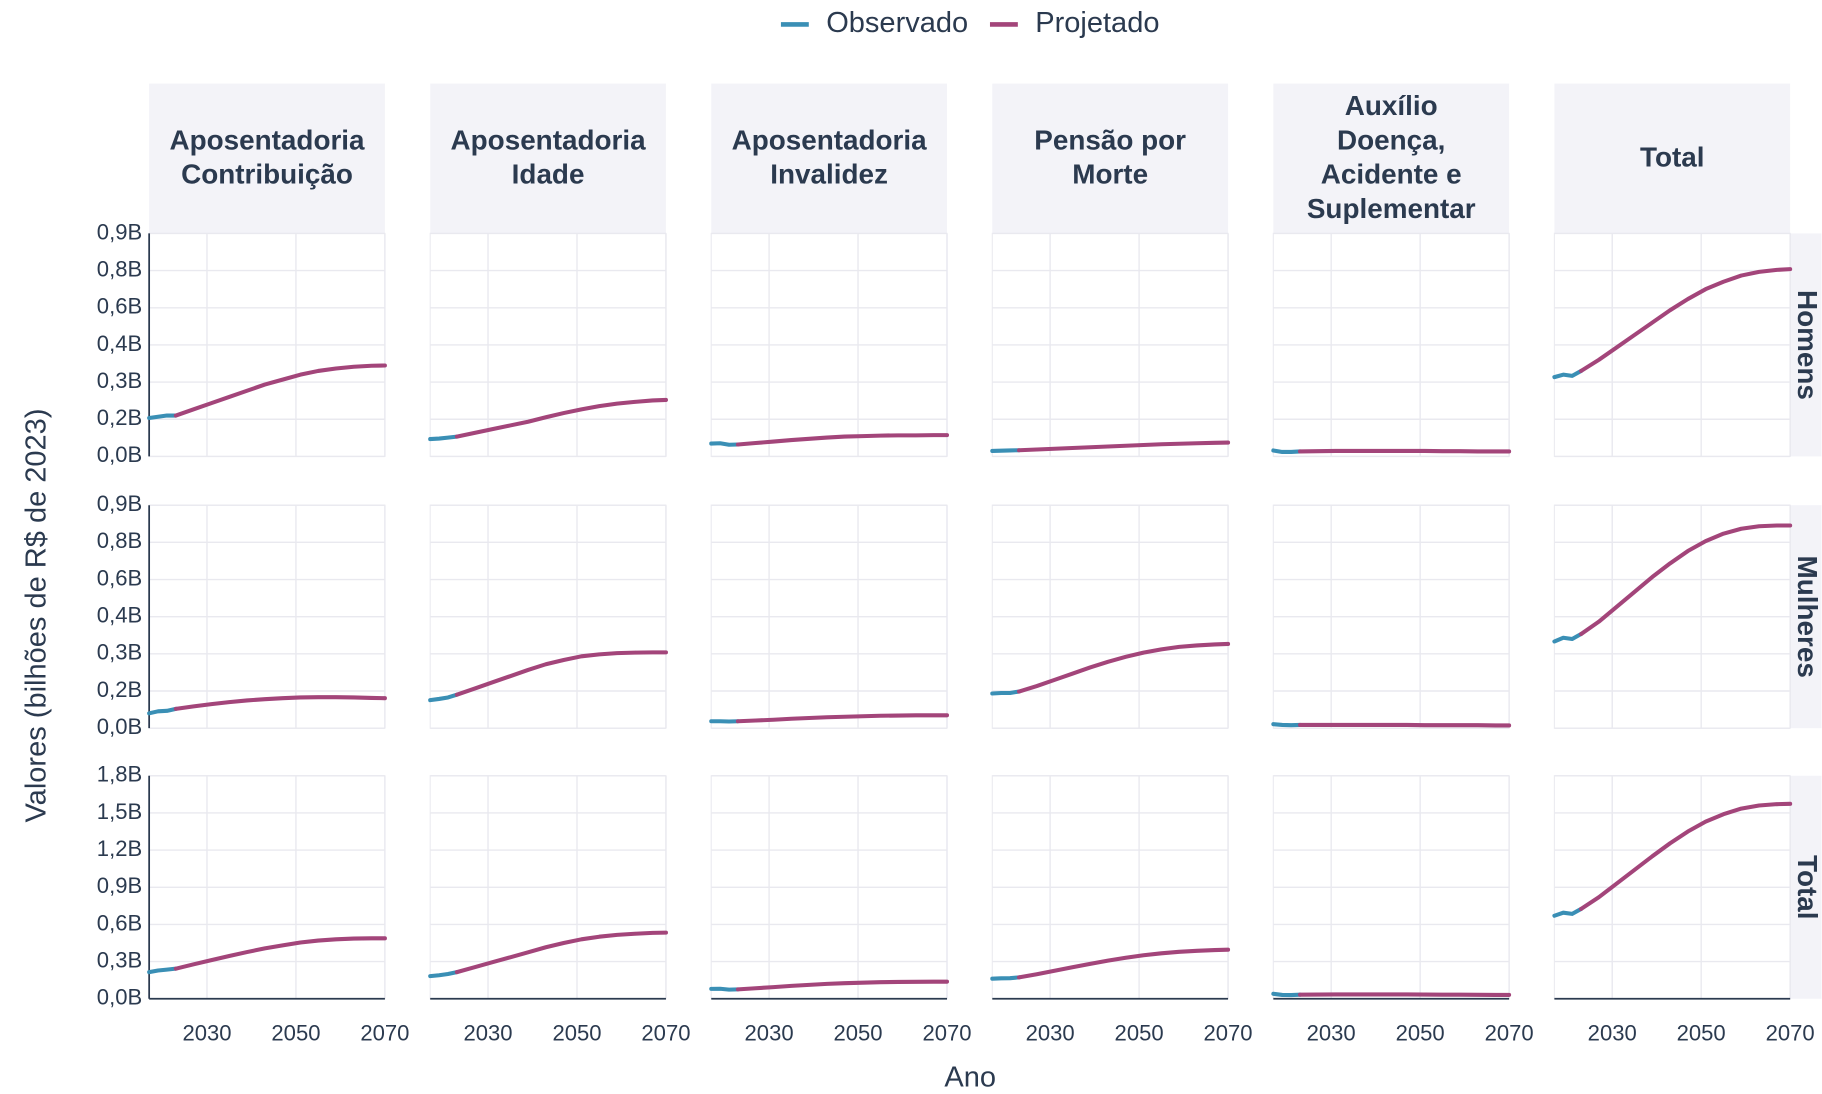 This screenshot has width=1822, height=1094. I want to click on column-header-label: Total, so click(1672, 156).